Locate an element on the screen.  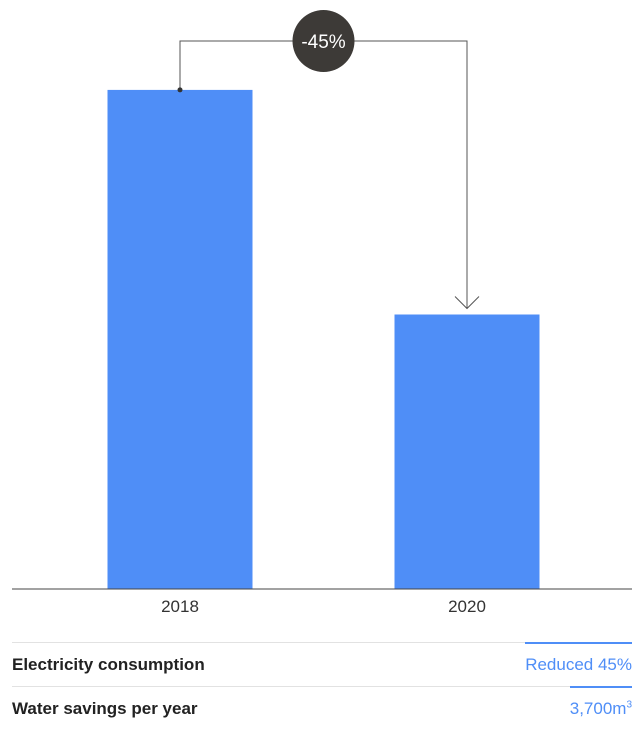
stat-value: Reduced 45% is located at coordinates (578, 658).